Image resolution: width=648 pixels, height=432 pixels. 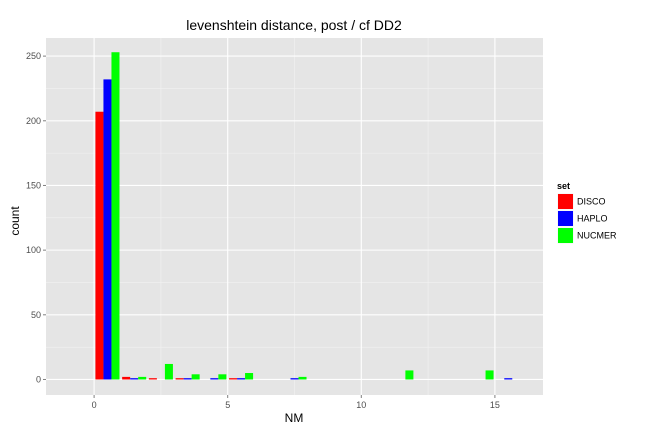 What do you see at coordinates (591, 202) in the screenshot?
I see `legend-label: DISCO` at bounding box center [591, 202].